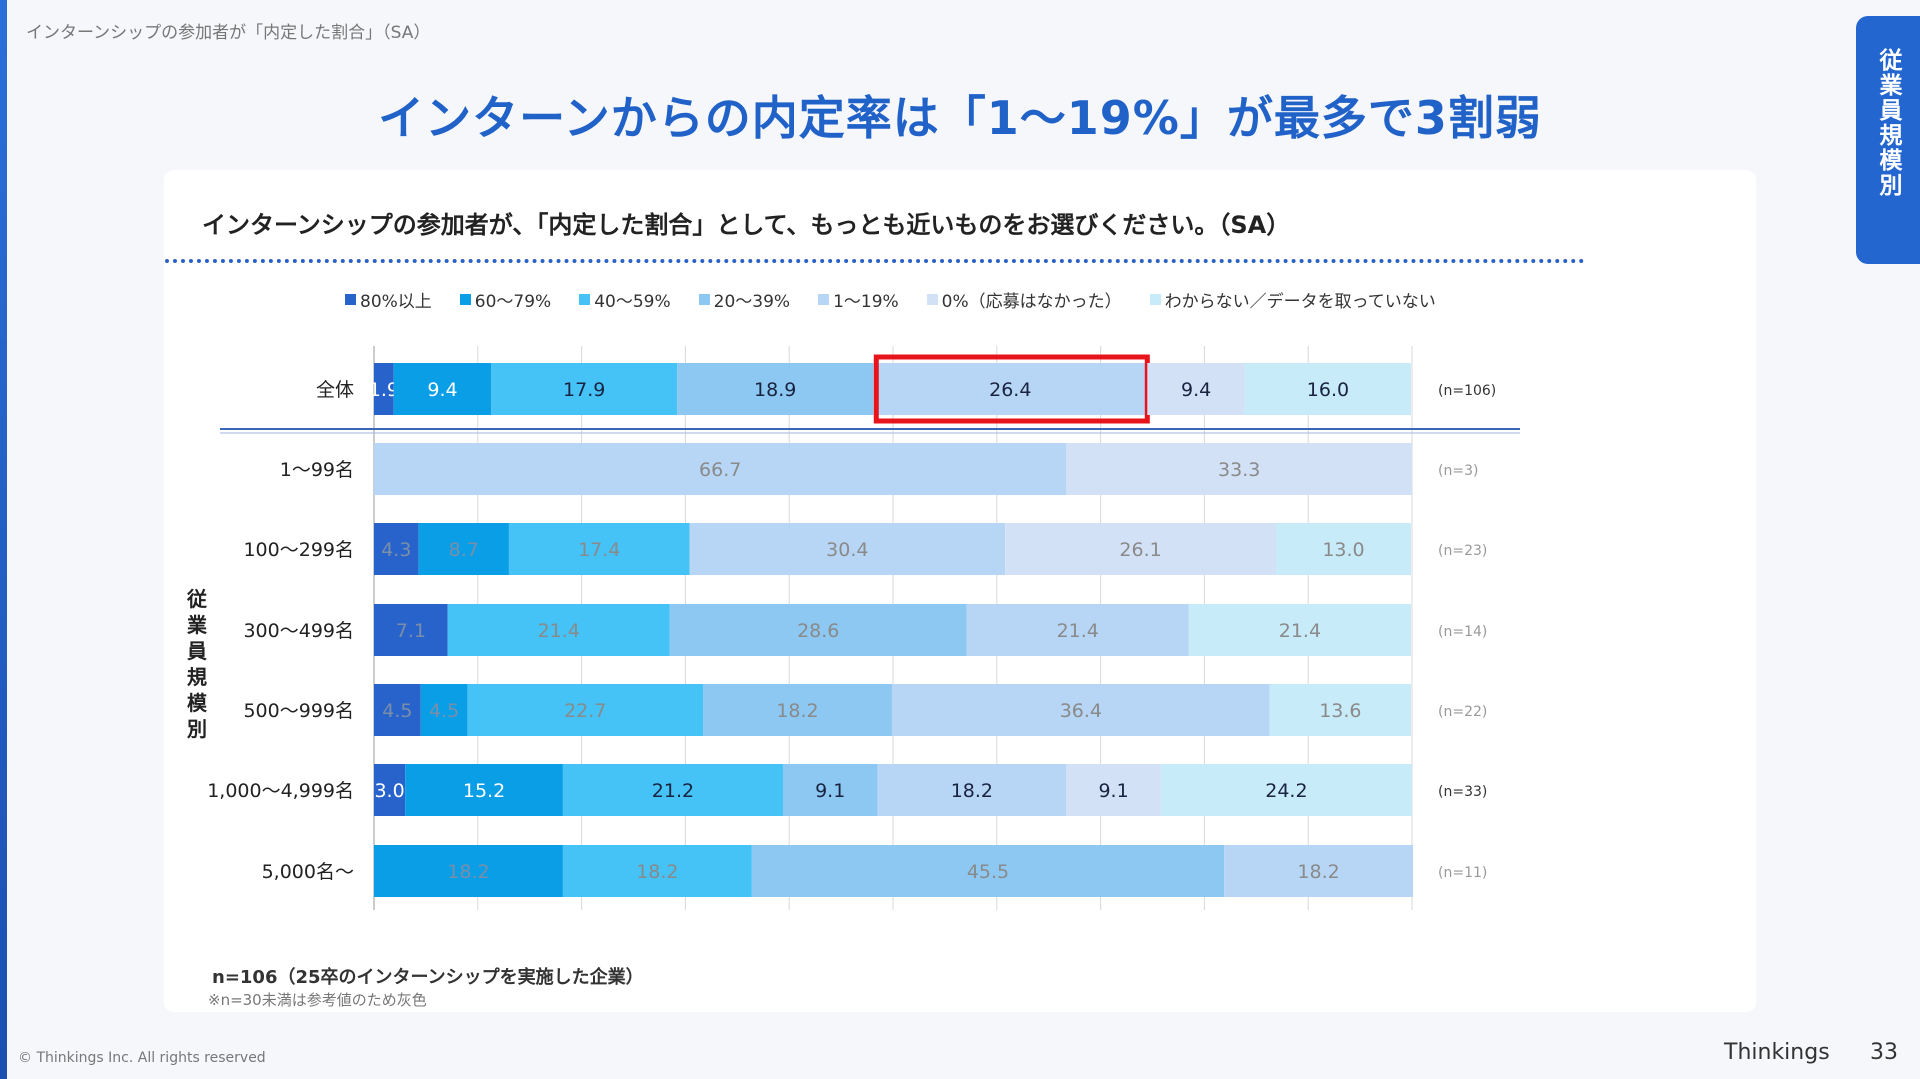 This screenshot has height=1079, width=1920. Describe the element at coordinates (228, 33) in the screenshot. I see `breadcrumb: インターンシップの参加者が「内定した割合」（SA）` at that location.